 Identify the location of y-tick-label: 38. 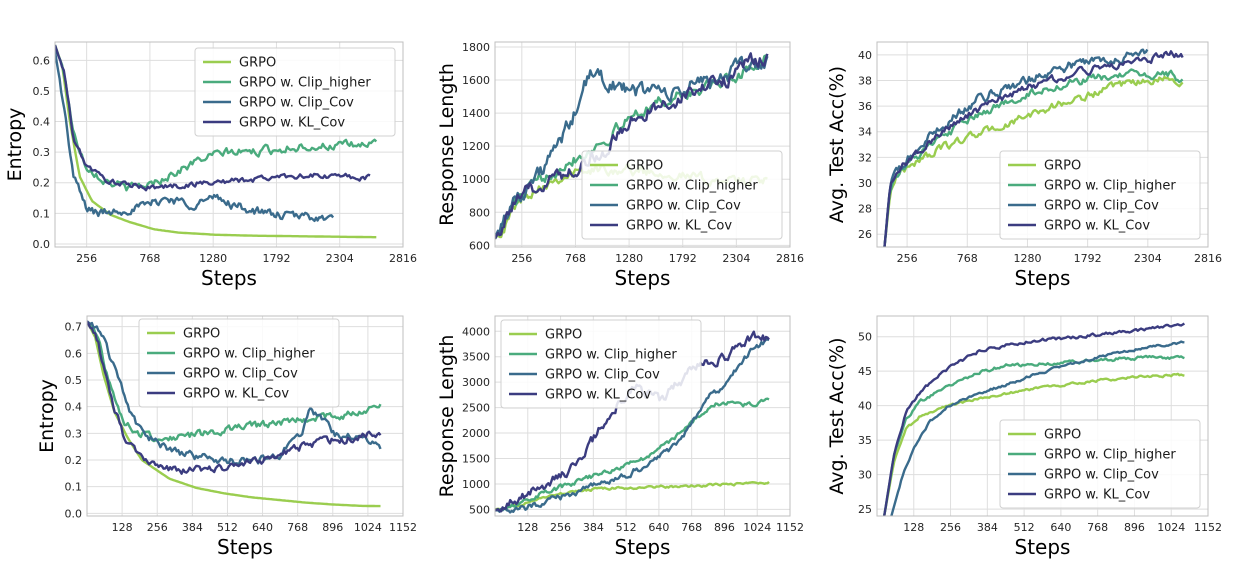
(865, 80).